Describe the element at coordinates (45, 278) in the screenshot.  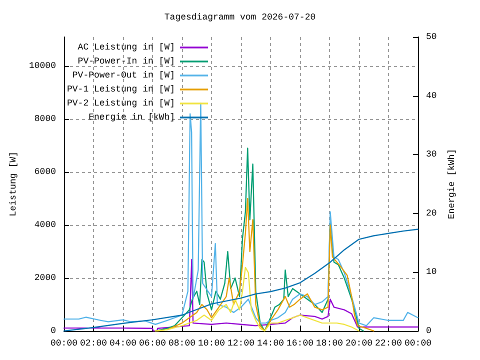
I see `y-tick-label: 2000` at that location.